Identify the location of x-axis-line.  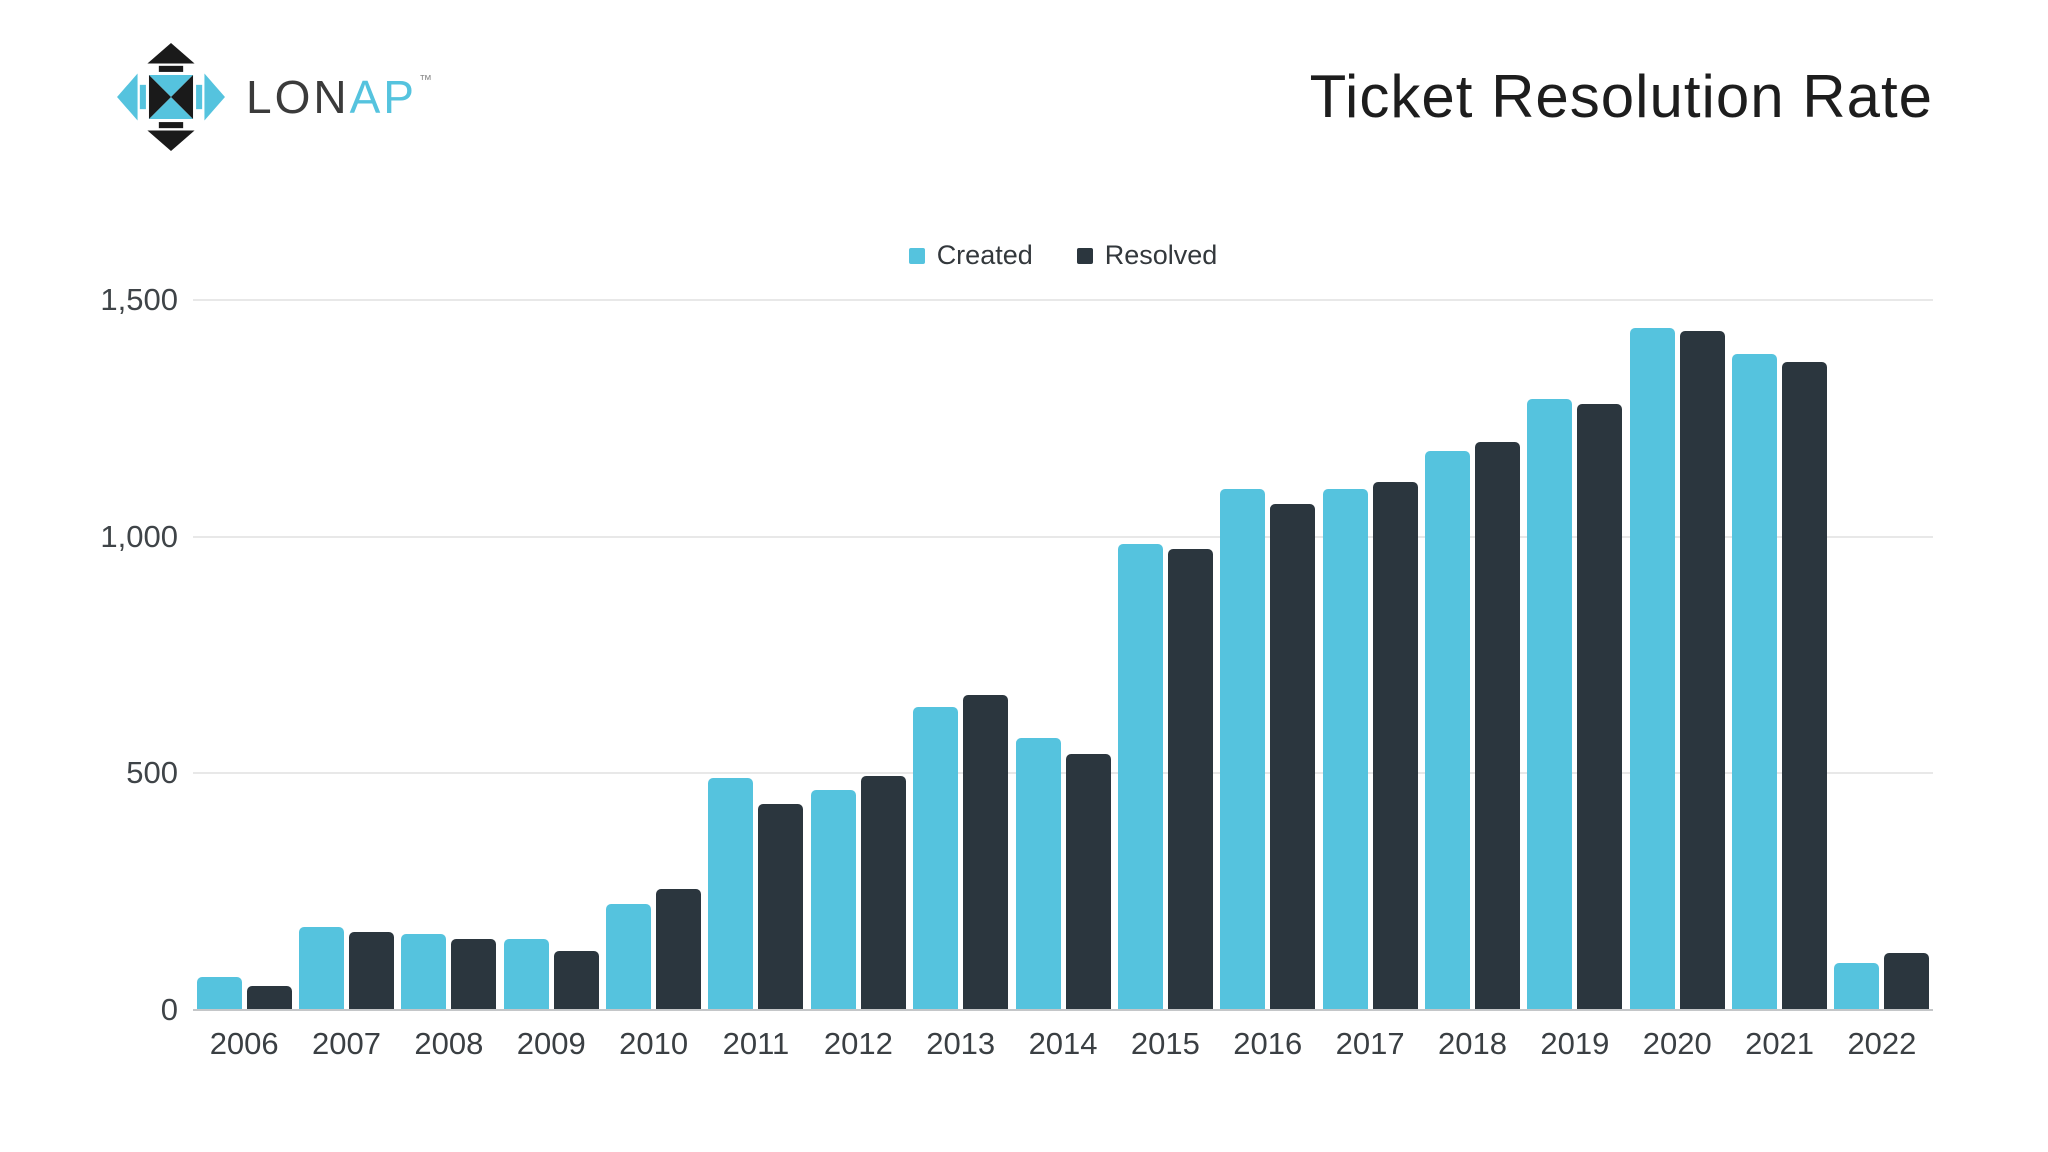
(1063, 1010).